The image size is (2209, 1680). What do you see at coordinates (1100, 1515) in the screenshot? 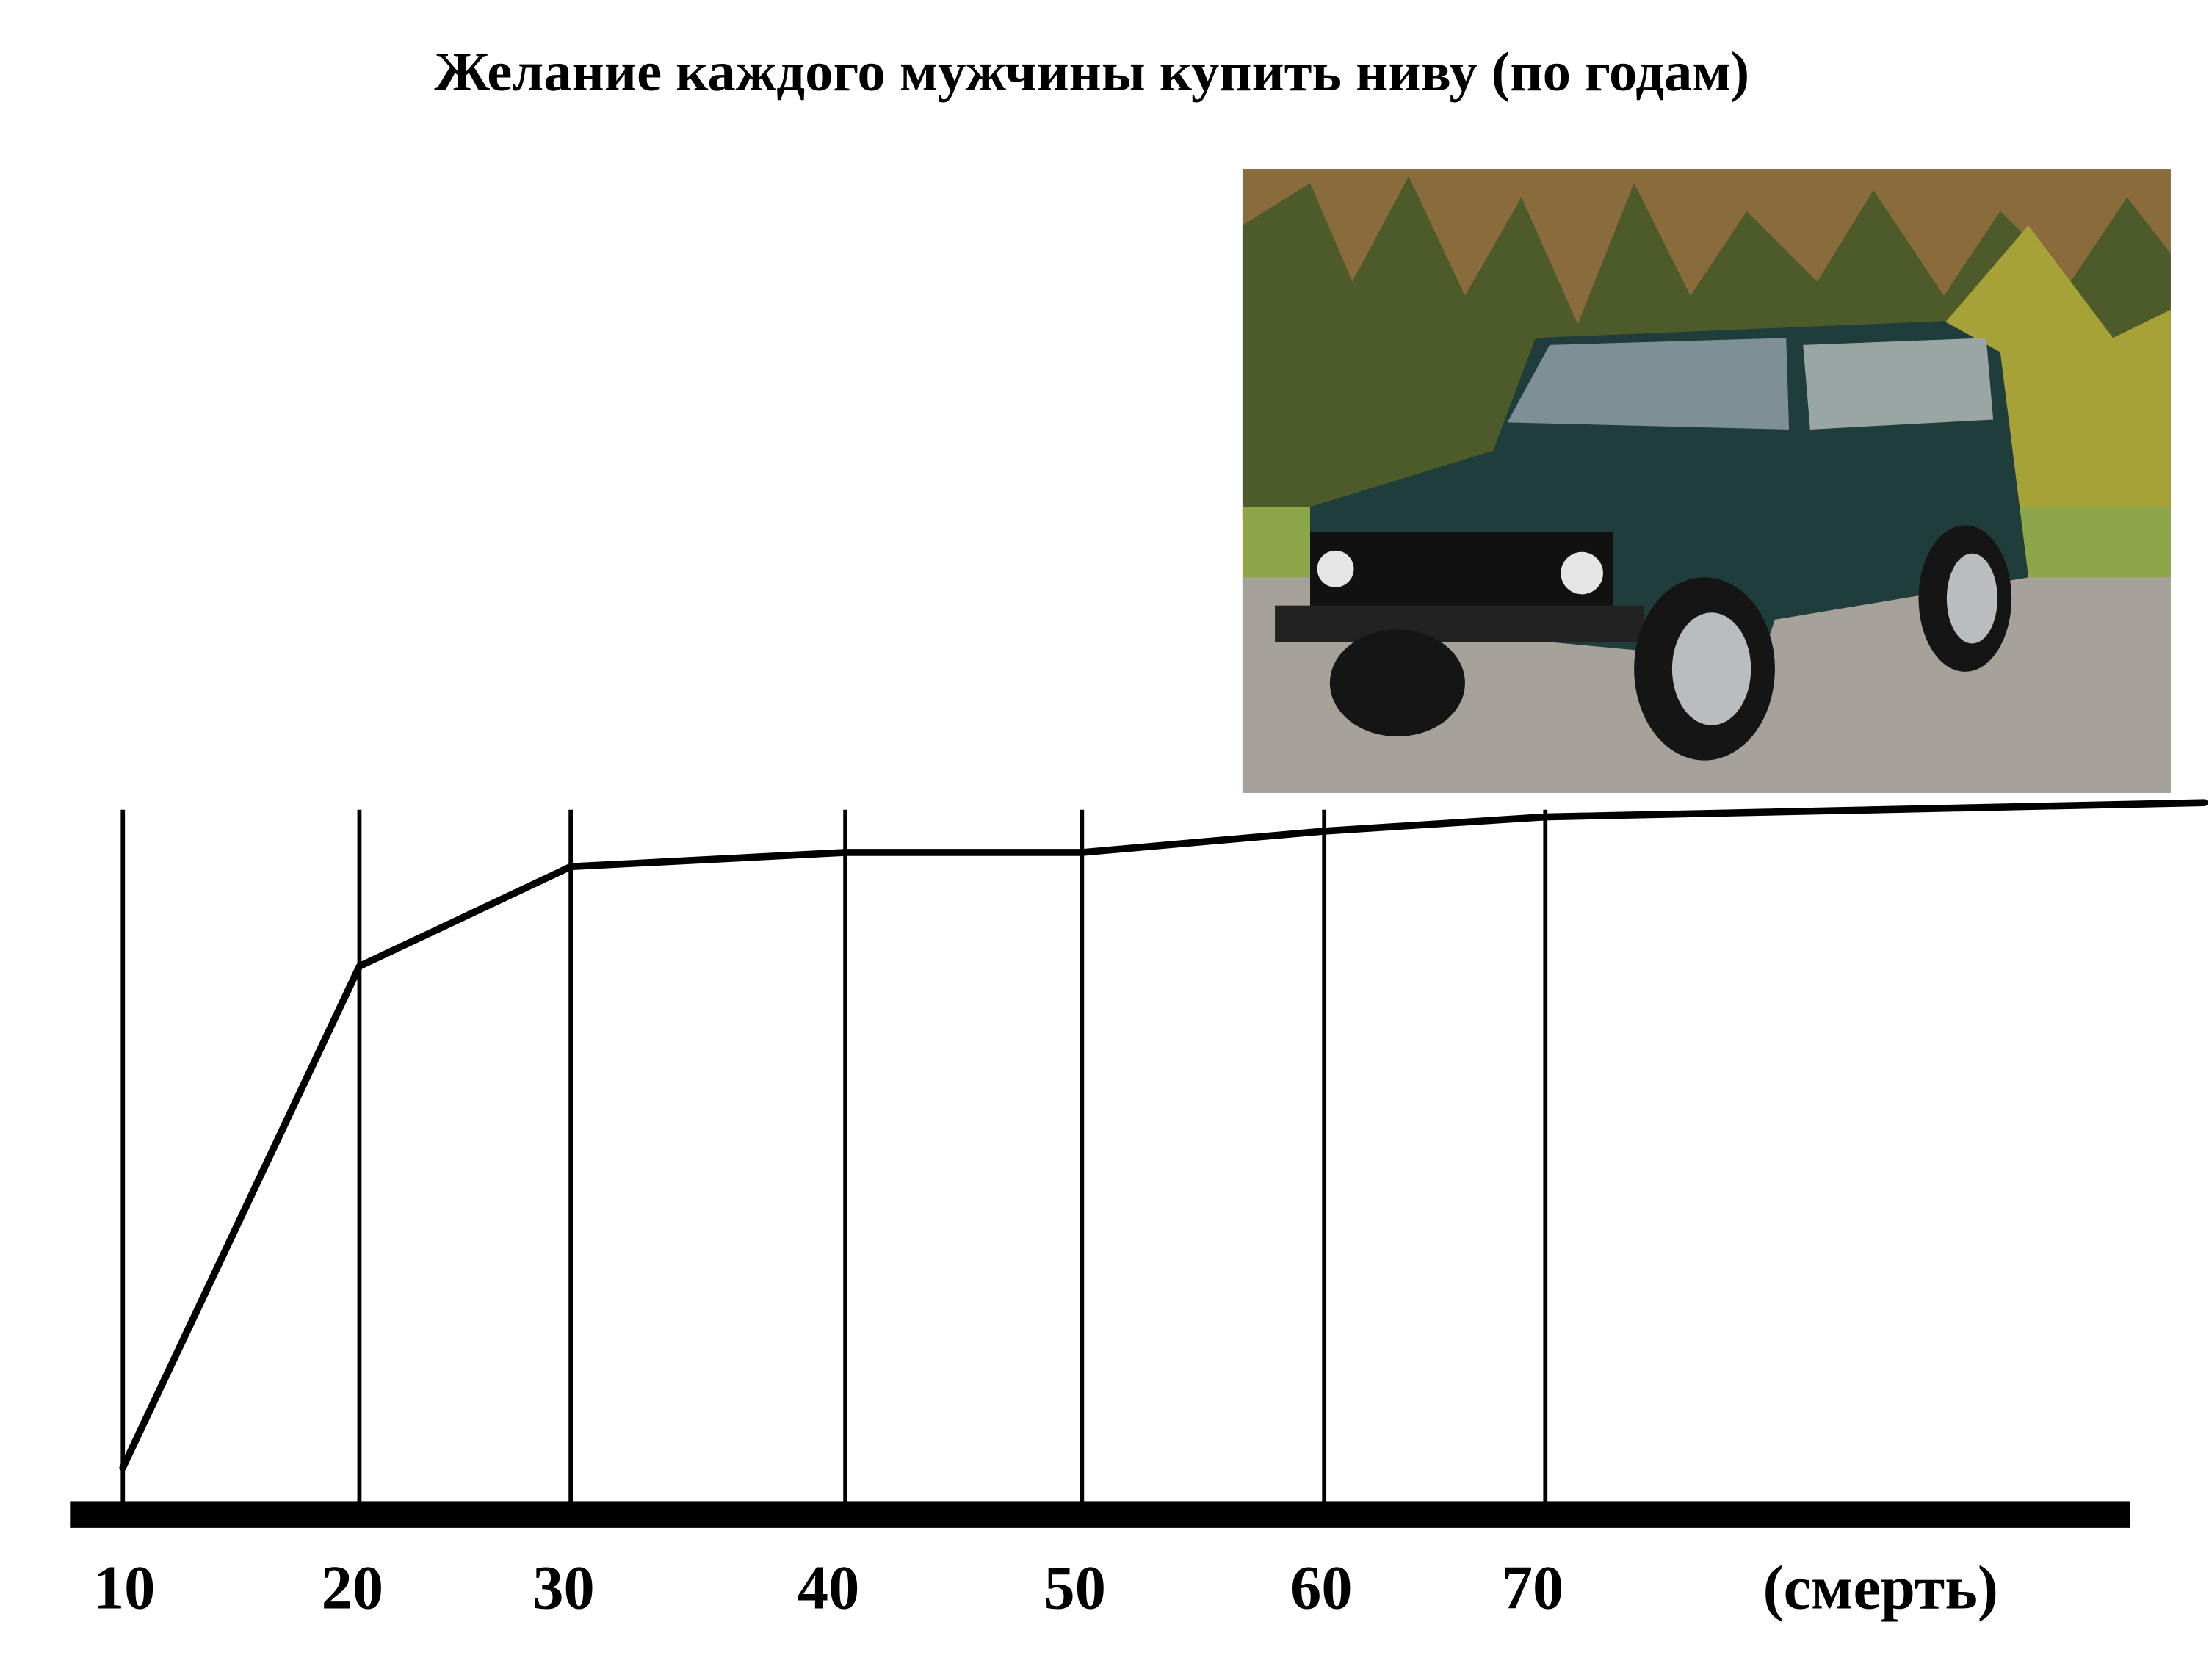
I see `x-axis` at bounding box center [1100, 1515].